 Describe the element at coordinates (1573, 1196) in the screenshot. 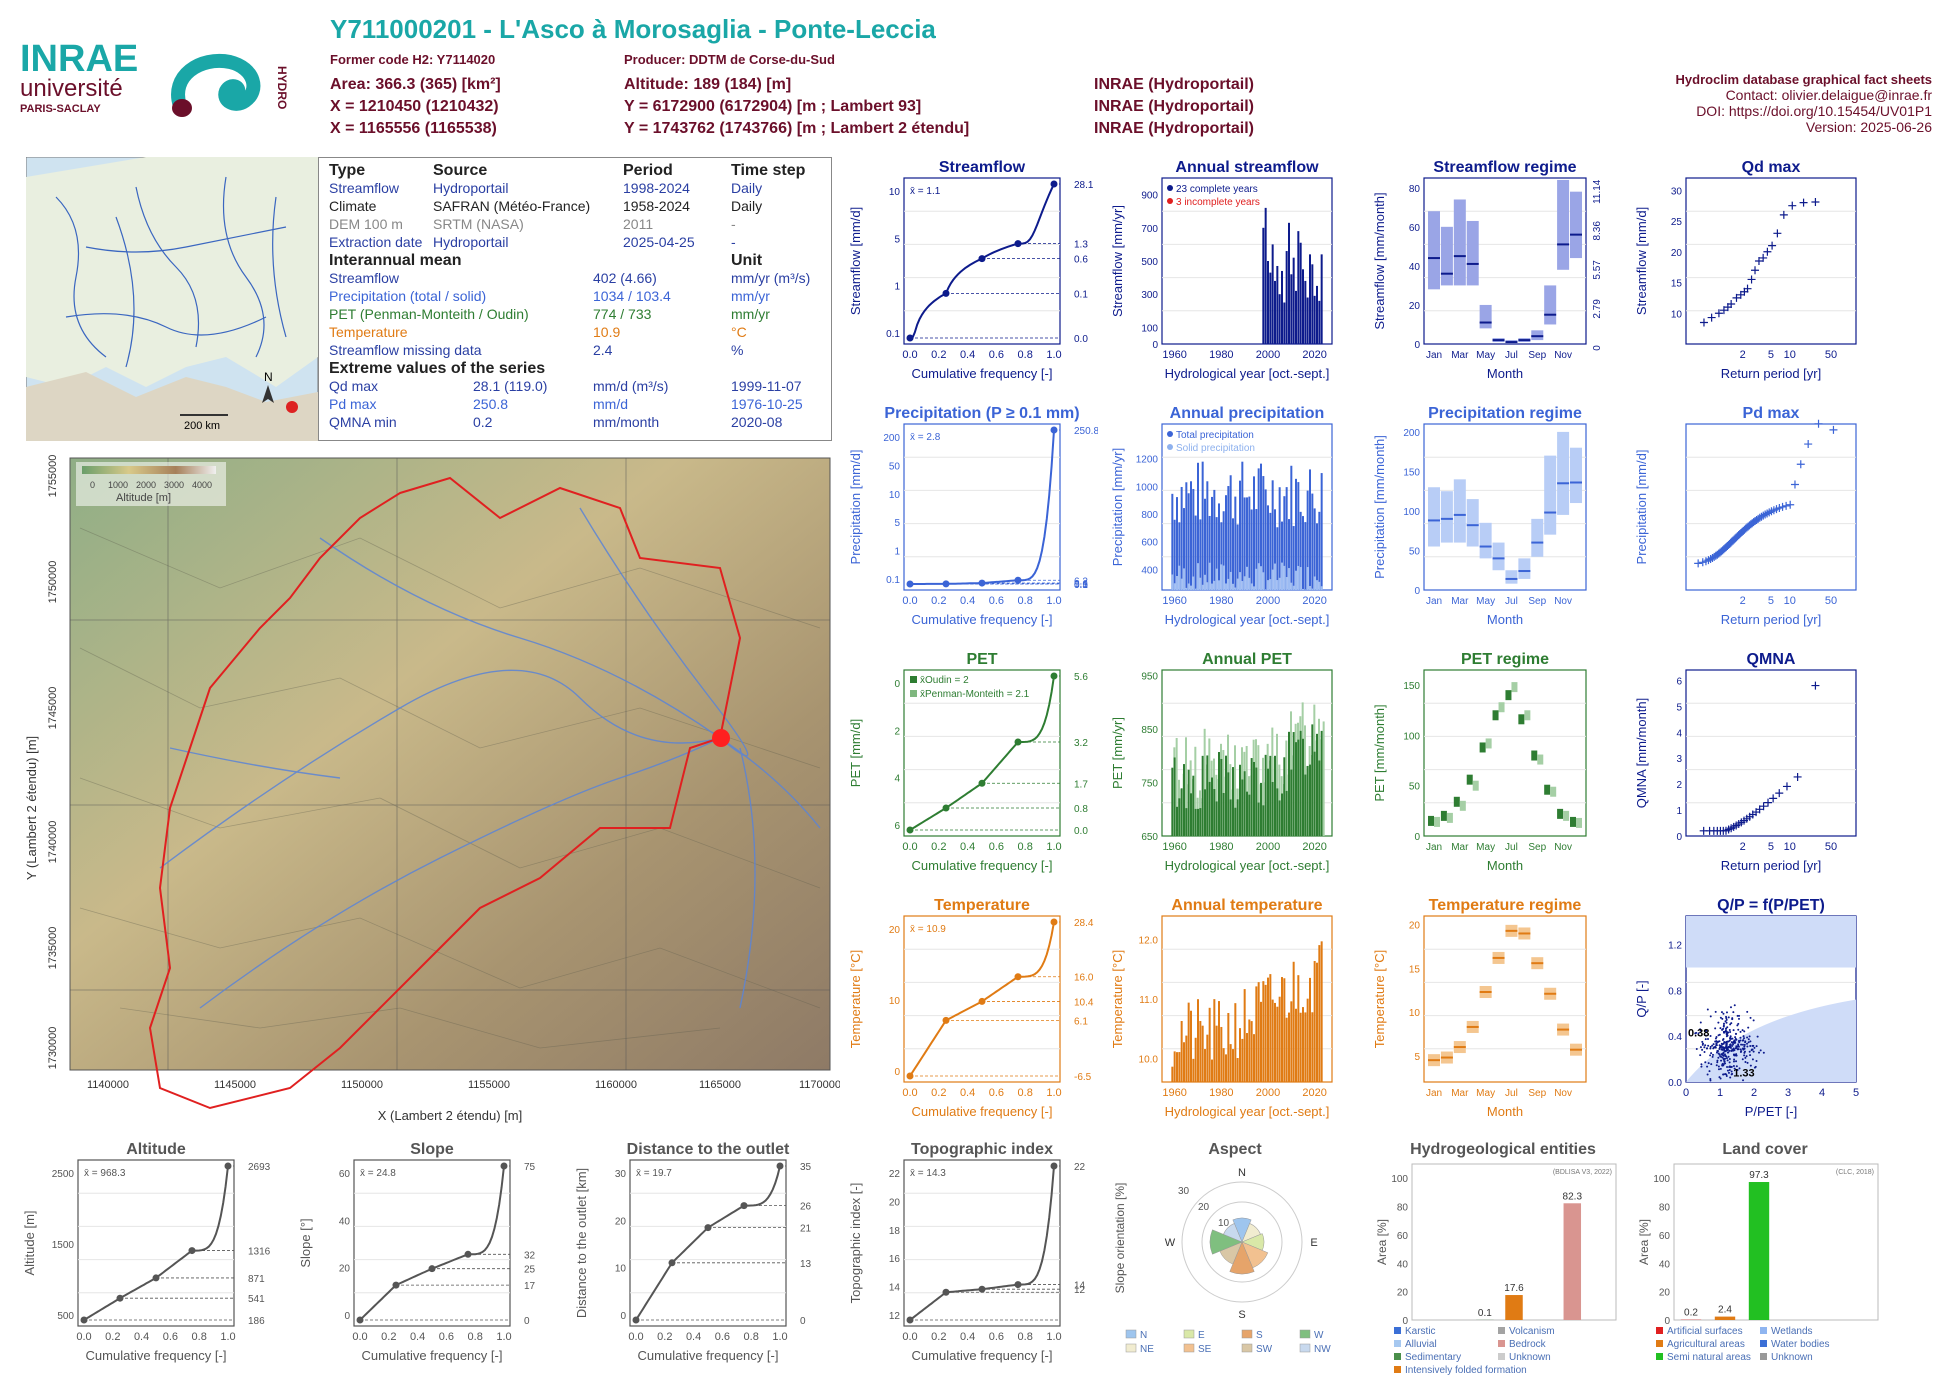

I see `bar-value-label: 82.3` at that location.